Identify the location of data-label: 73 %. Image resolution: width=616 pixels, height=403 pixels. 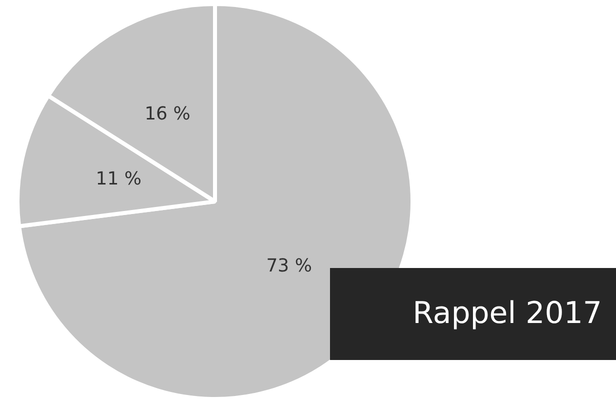
(289, 265).